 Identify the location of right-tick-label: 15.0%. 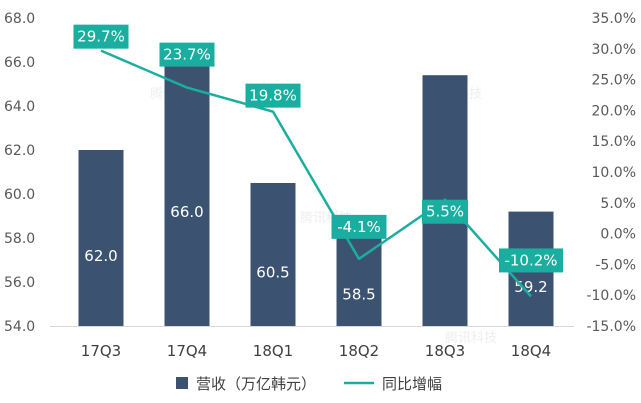
(614, 142).